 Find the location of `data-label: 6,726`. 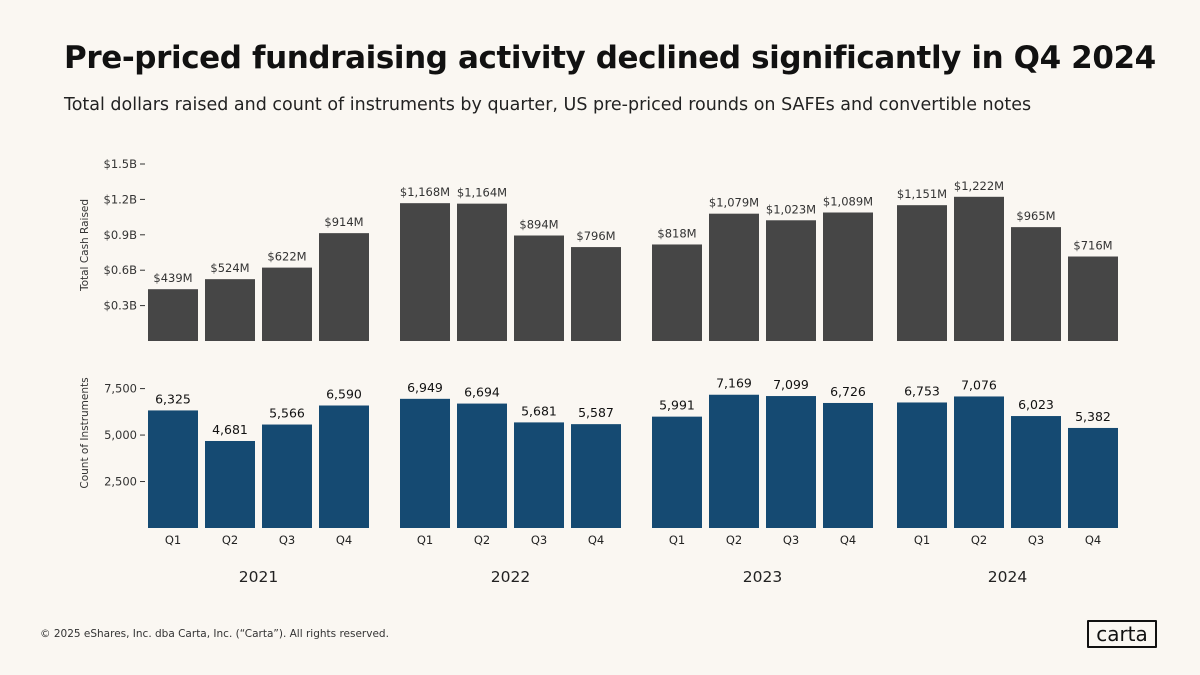

data-label: 6,726 is located at coordinates (848, 391).